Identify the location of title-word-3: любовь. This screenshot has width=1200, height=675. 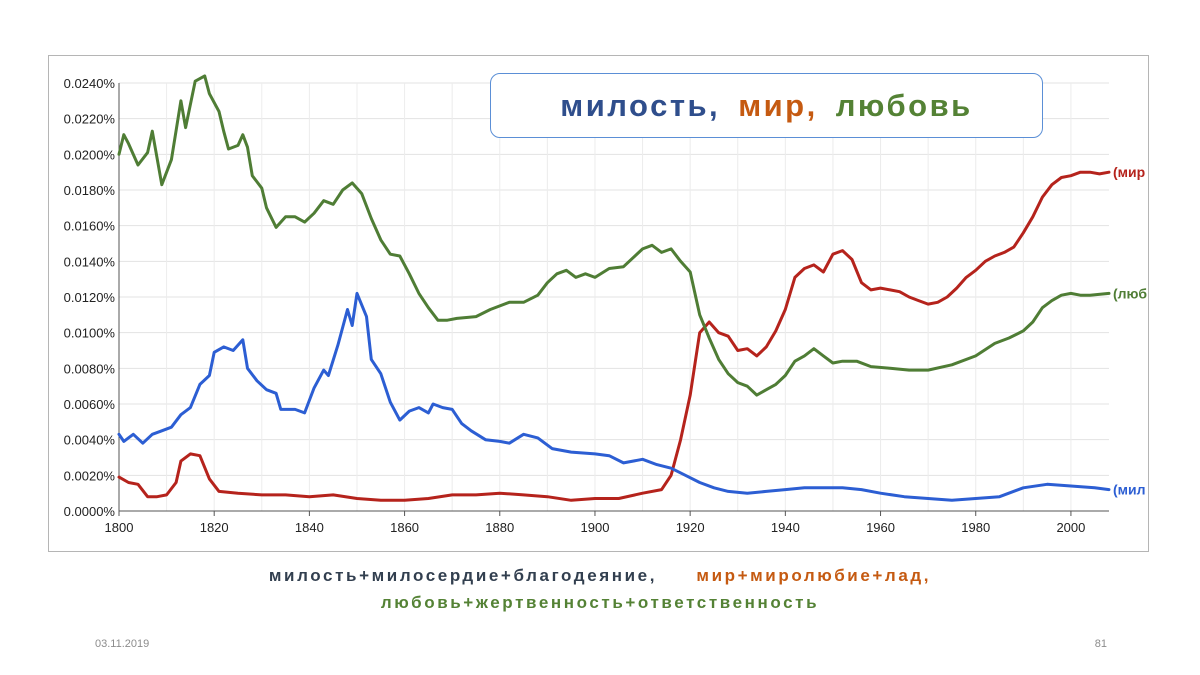
(904, 105).